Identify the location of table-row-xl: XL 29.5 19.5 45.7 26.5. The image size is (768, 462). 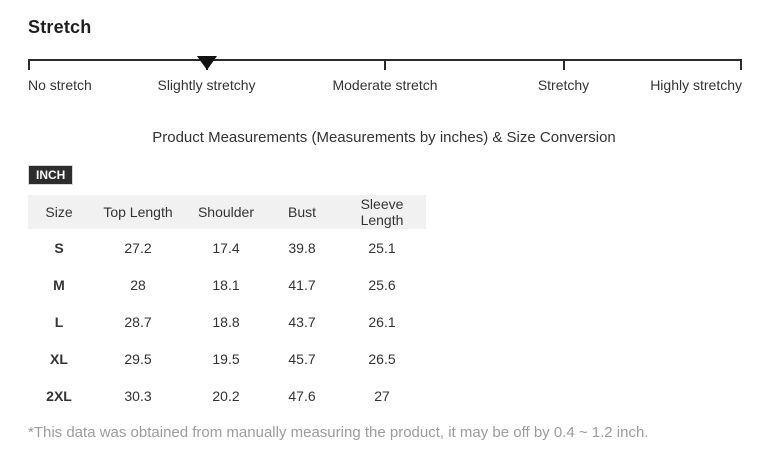
(227, 358).